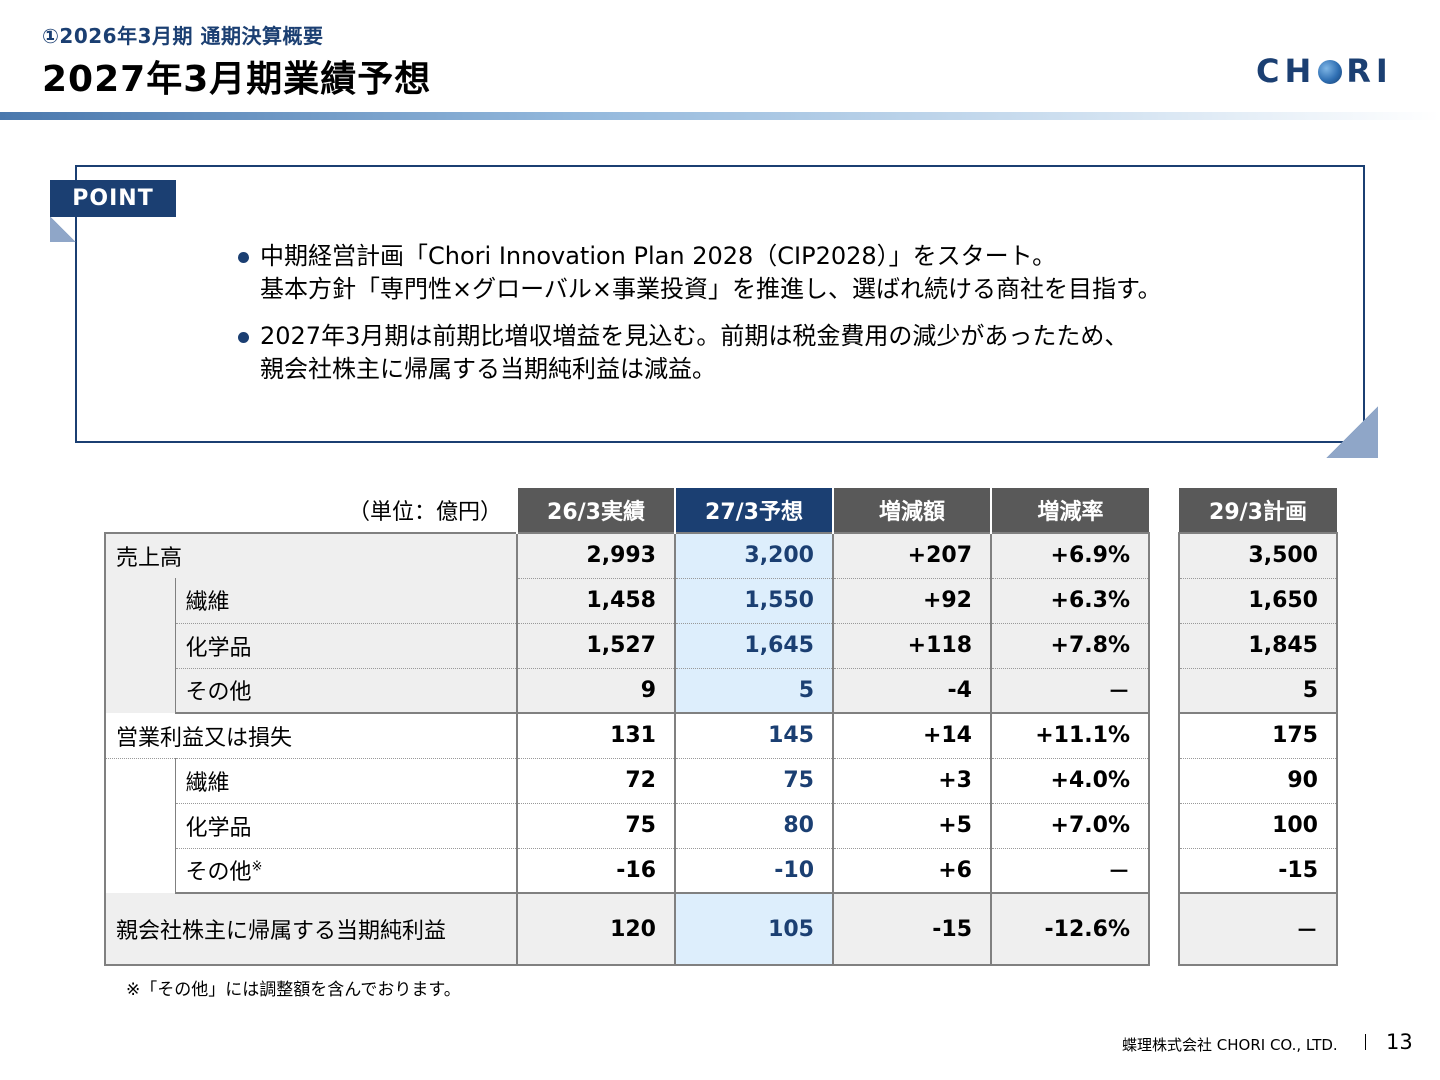 This screenshot has height=1080, width=1440. I want to click on row-label: その他, so click(346, 691).